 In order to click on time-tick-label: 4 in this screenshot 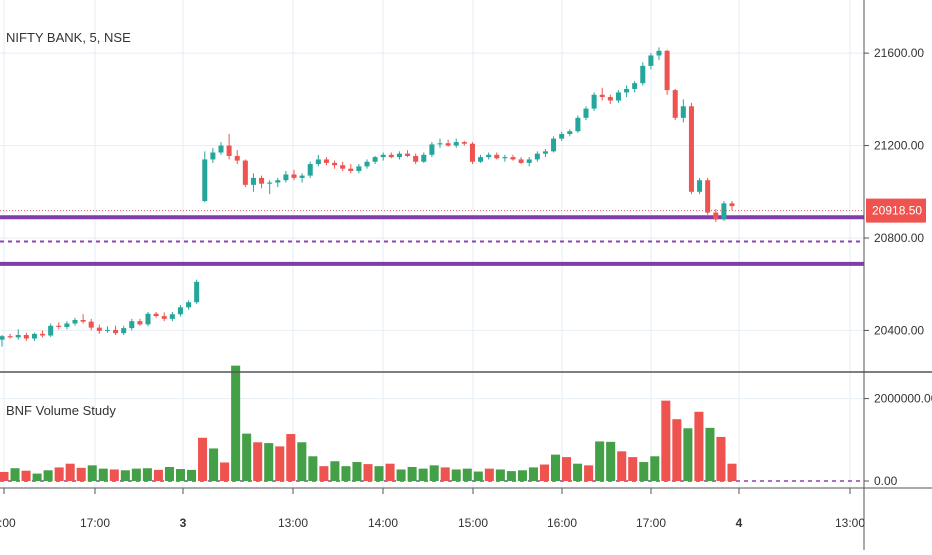, I will do `click(739, 523)`.